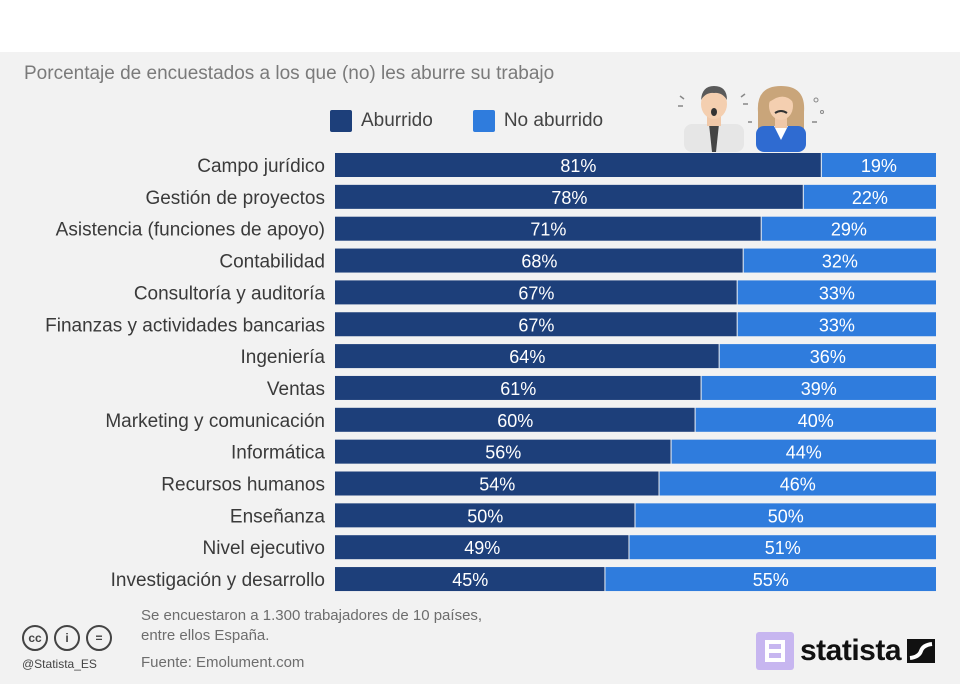 The height and width of the screenshot is (684, 960). Describe the element at coordinates (205, 635) in the screenshot. I see `survey-note-line2: entre ellos España.` at that location.